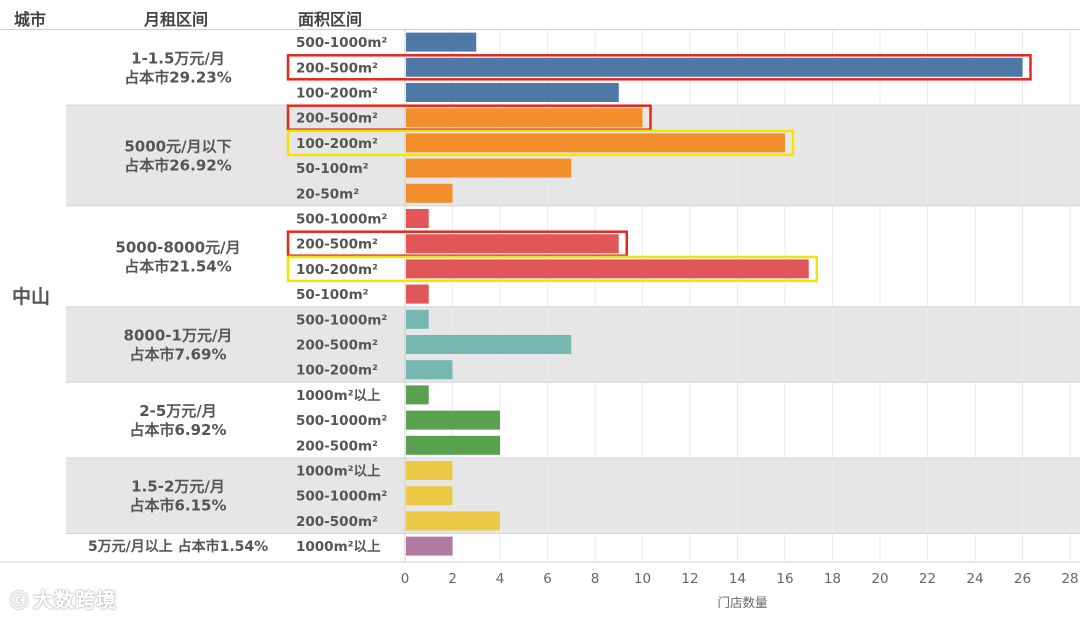 The width and height of the screenshot is (1080, 618). Describe the element at coordinates (330, 19) in the screenshot. I see `area-range-column-header: 面积区间` at that location.